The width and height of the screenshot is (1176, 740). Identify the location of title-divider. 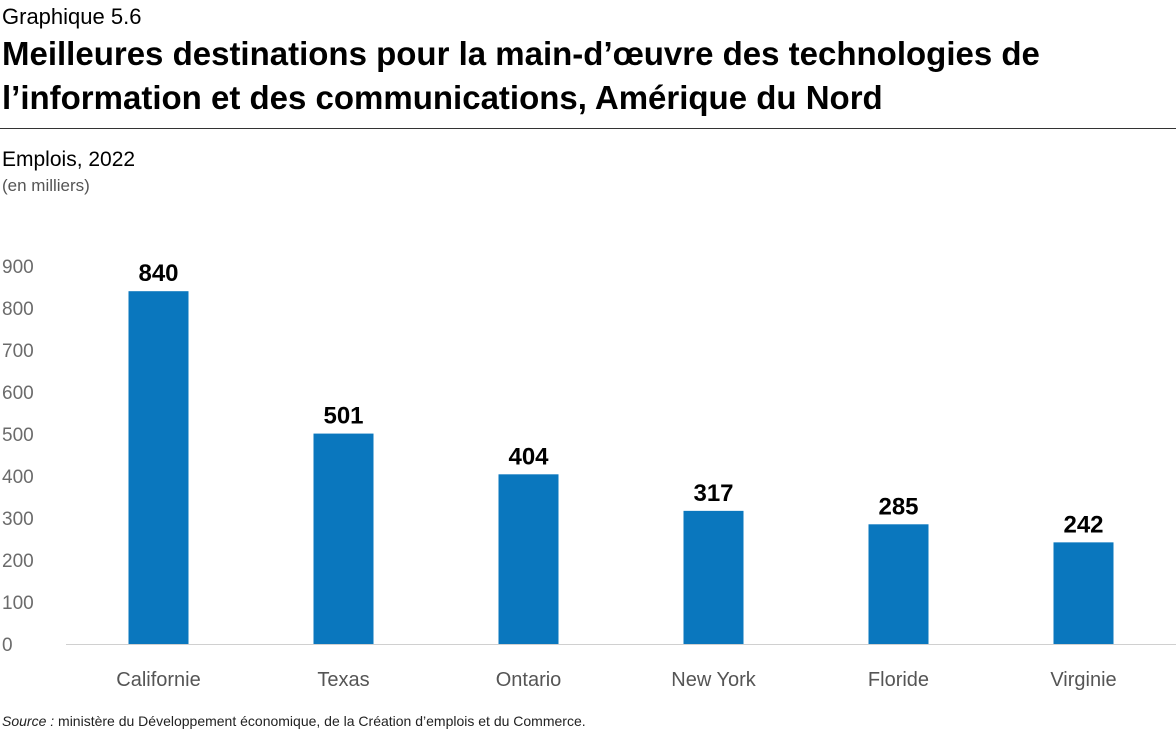
(588, 128).